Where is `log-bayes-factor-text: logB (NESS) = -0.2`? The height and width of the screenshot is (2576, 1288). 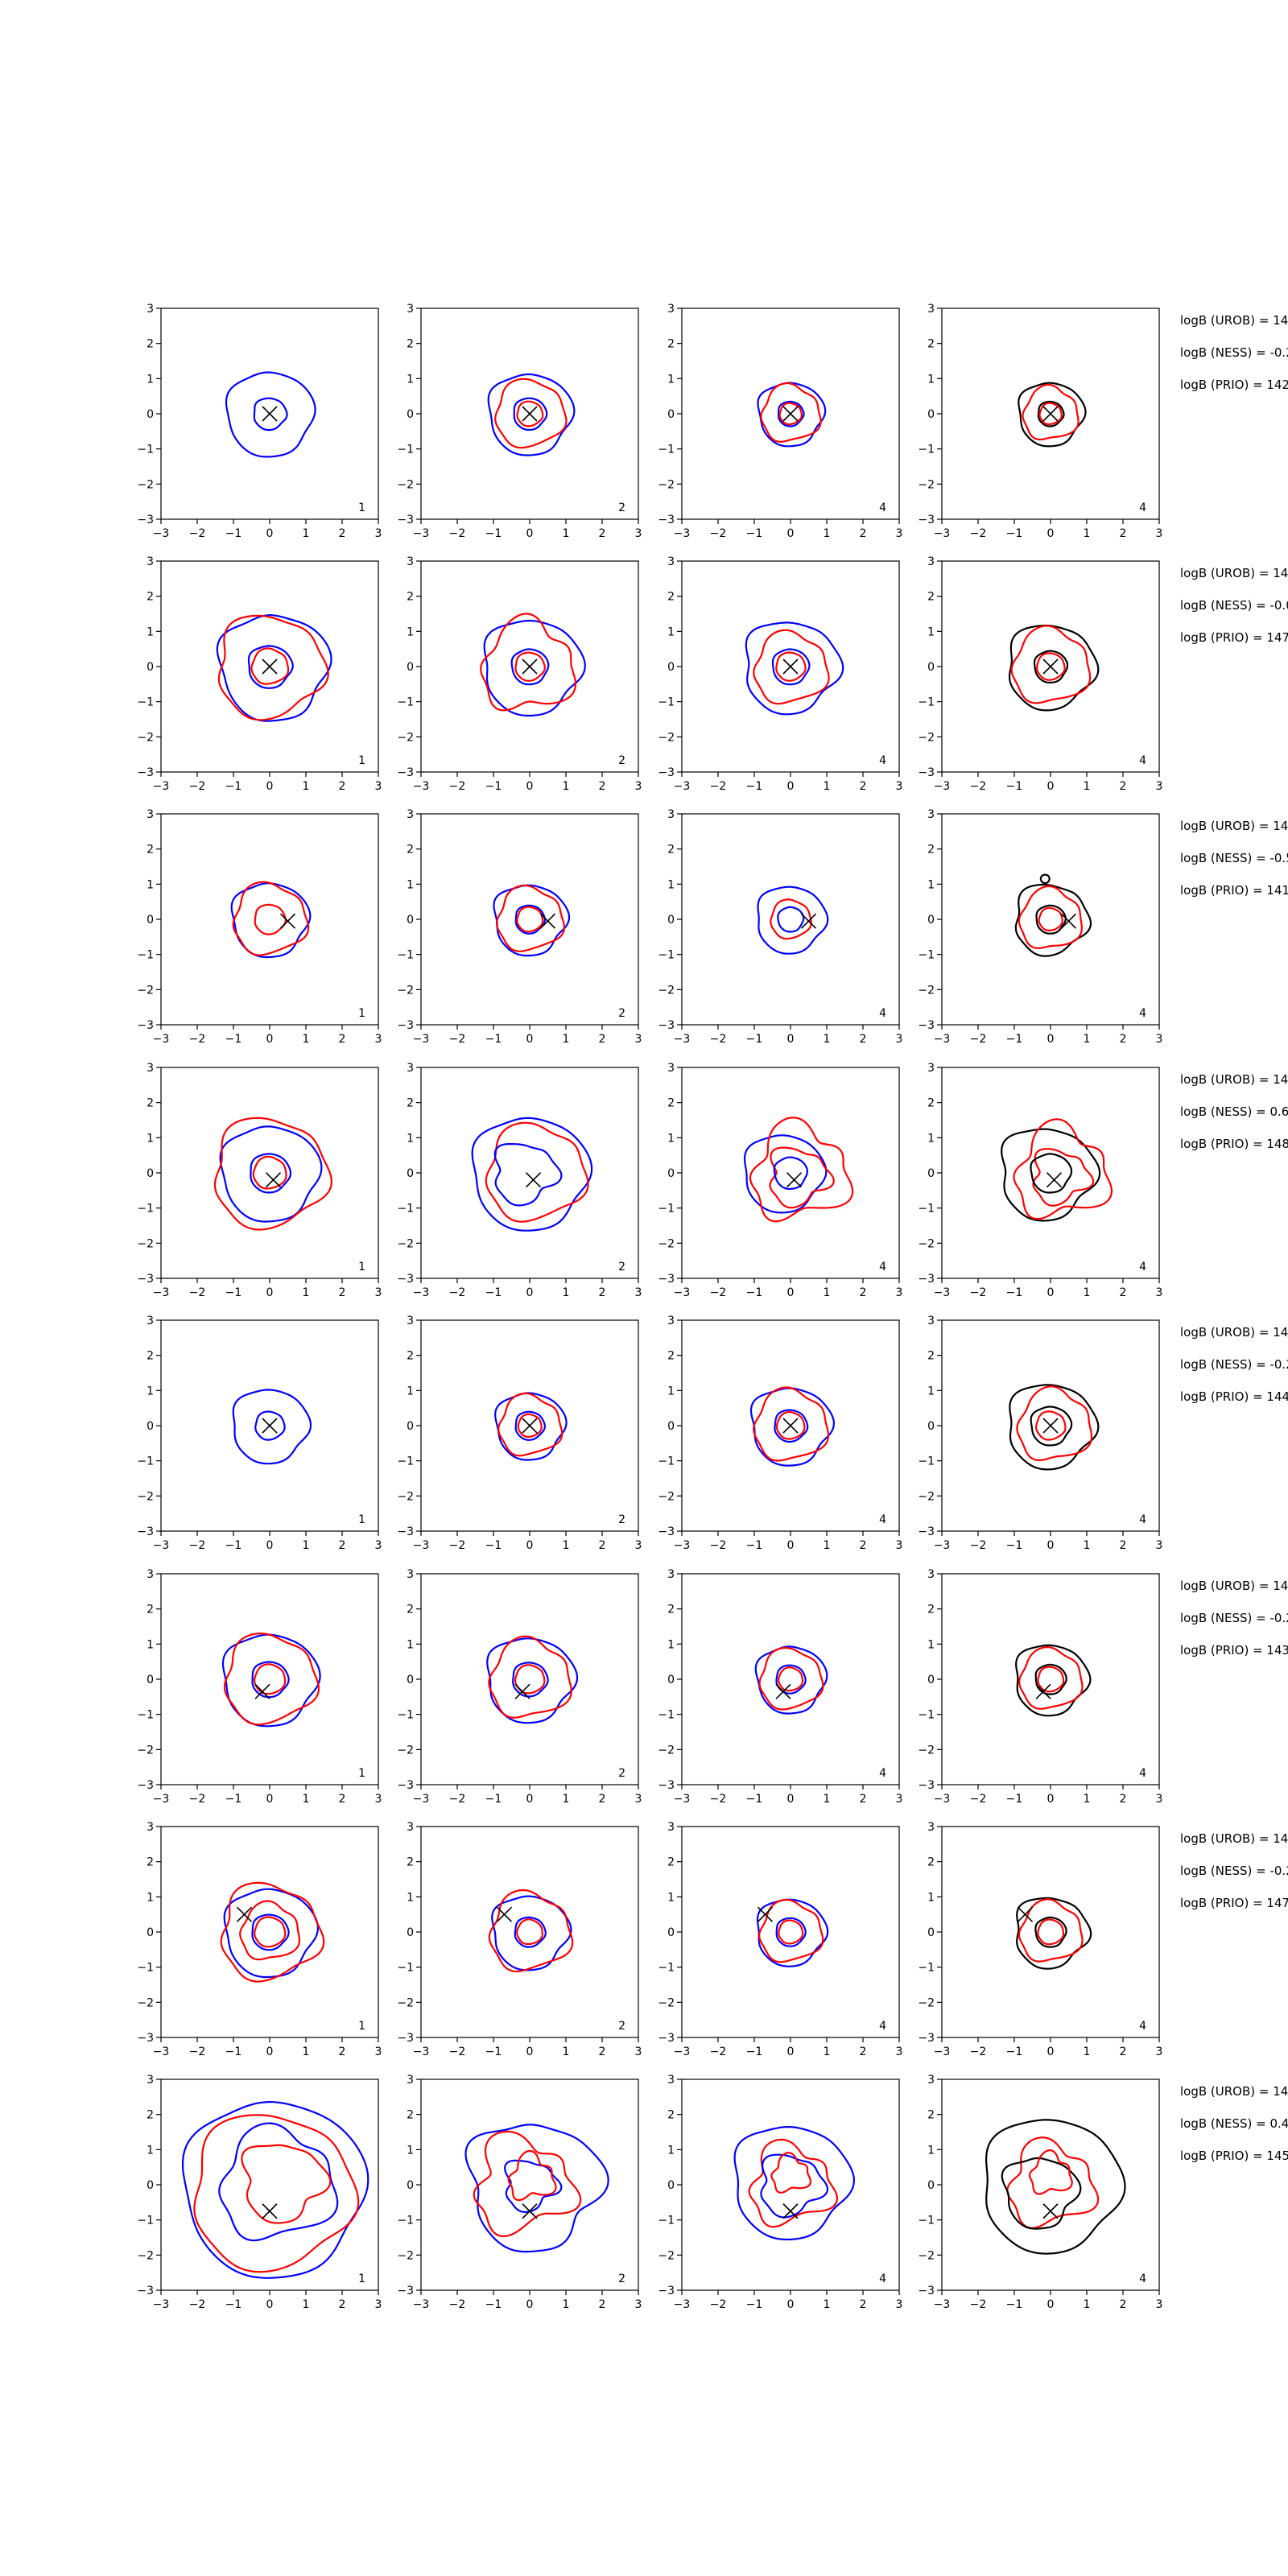
log-bayes-factor-text: logB (NESS) = -0.2 is located at coordinates (1234, 1618).